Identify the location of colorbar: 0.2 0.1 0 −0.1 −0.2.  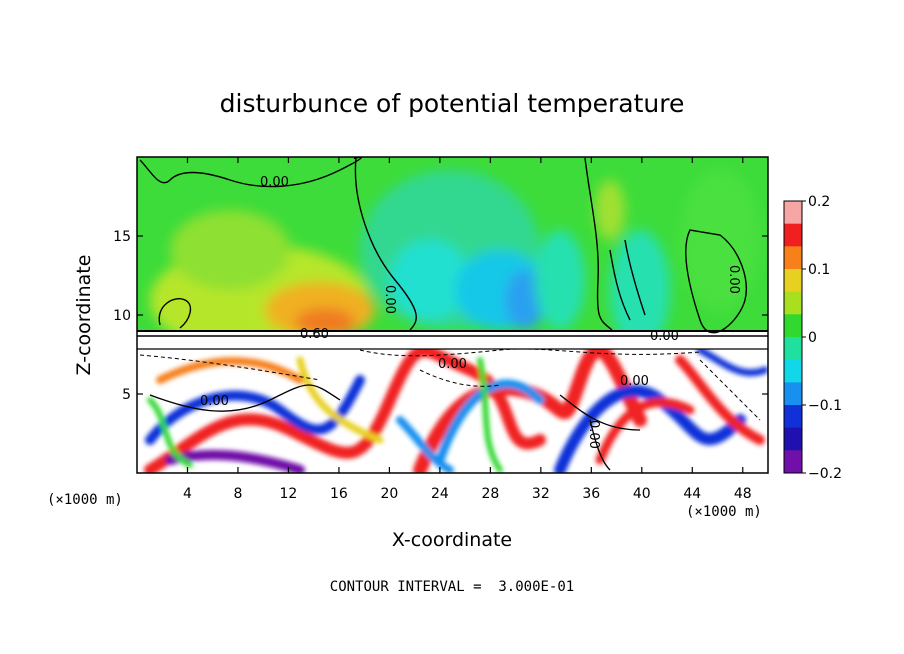
(812, 338).